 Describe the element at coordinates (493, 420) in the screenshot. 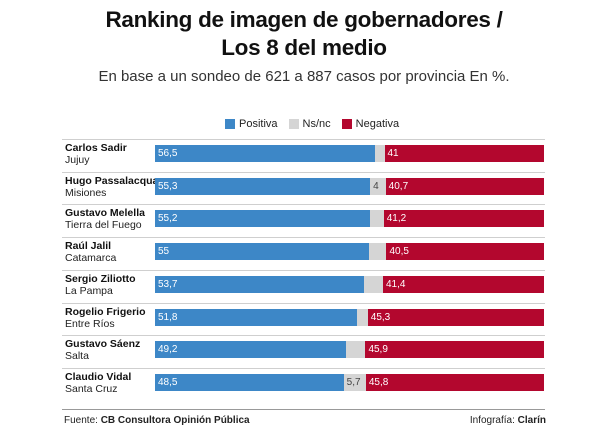

I see `credit-prefix: Infografía:` at that location.